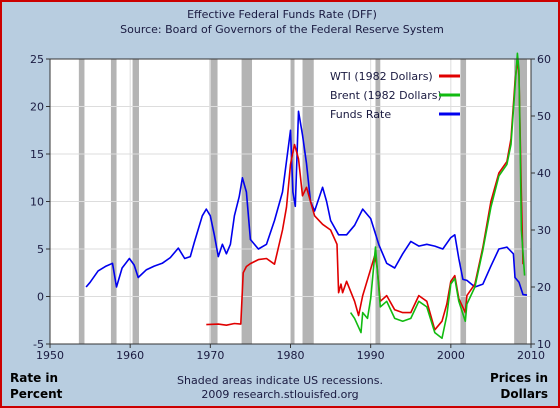  Describe the element at coordinates (519, 386) in the screenshot. I see `right-axis-label: Prices in Dollars` at that location.